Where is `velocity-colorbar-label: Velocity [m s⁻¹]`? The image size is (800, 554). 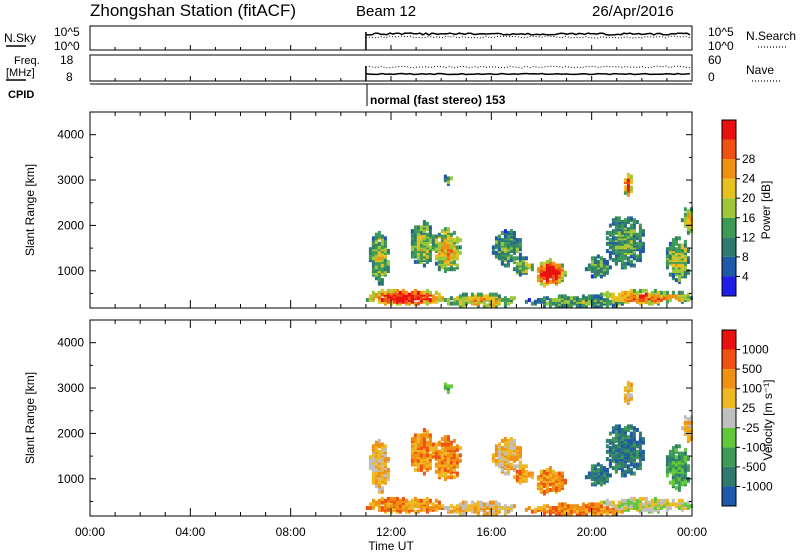 velocity-colorbar-label: Velocity [m s⁻¹] is located at coordinates (768, 419).